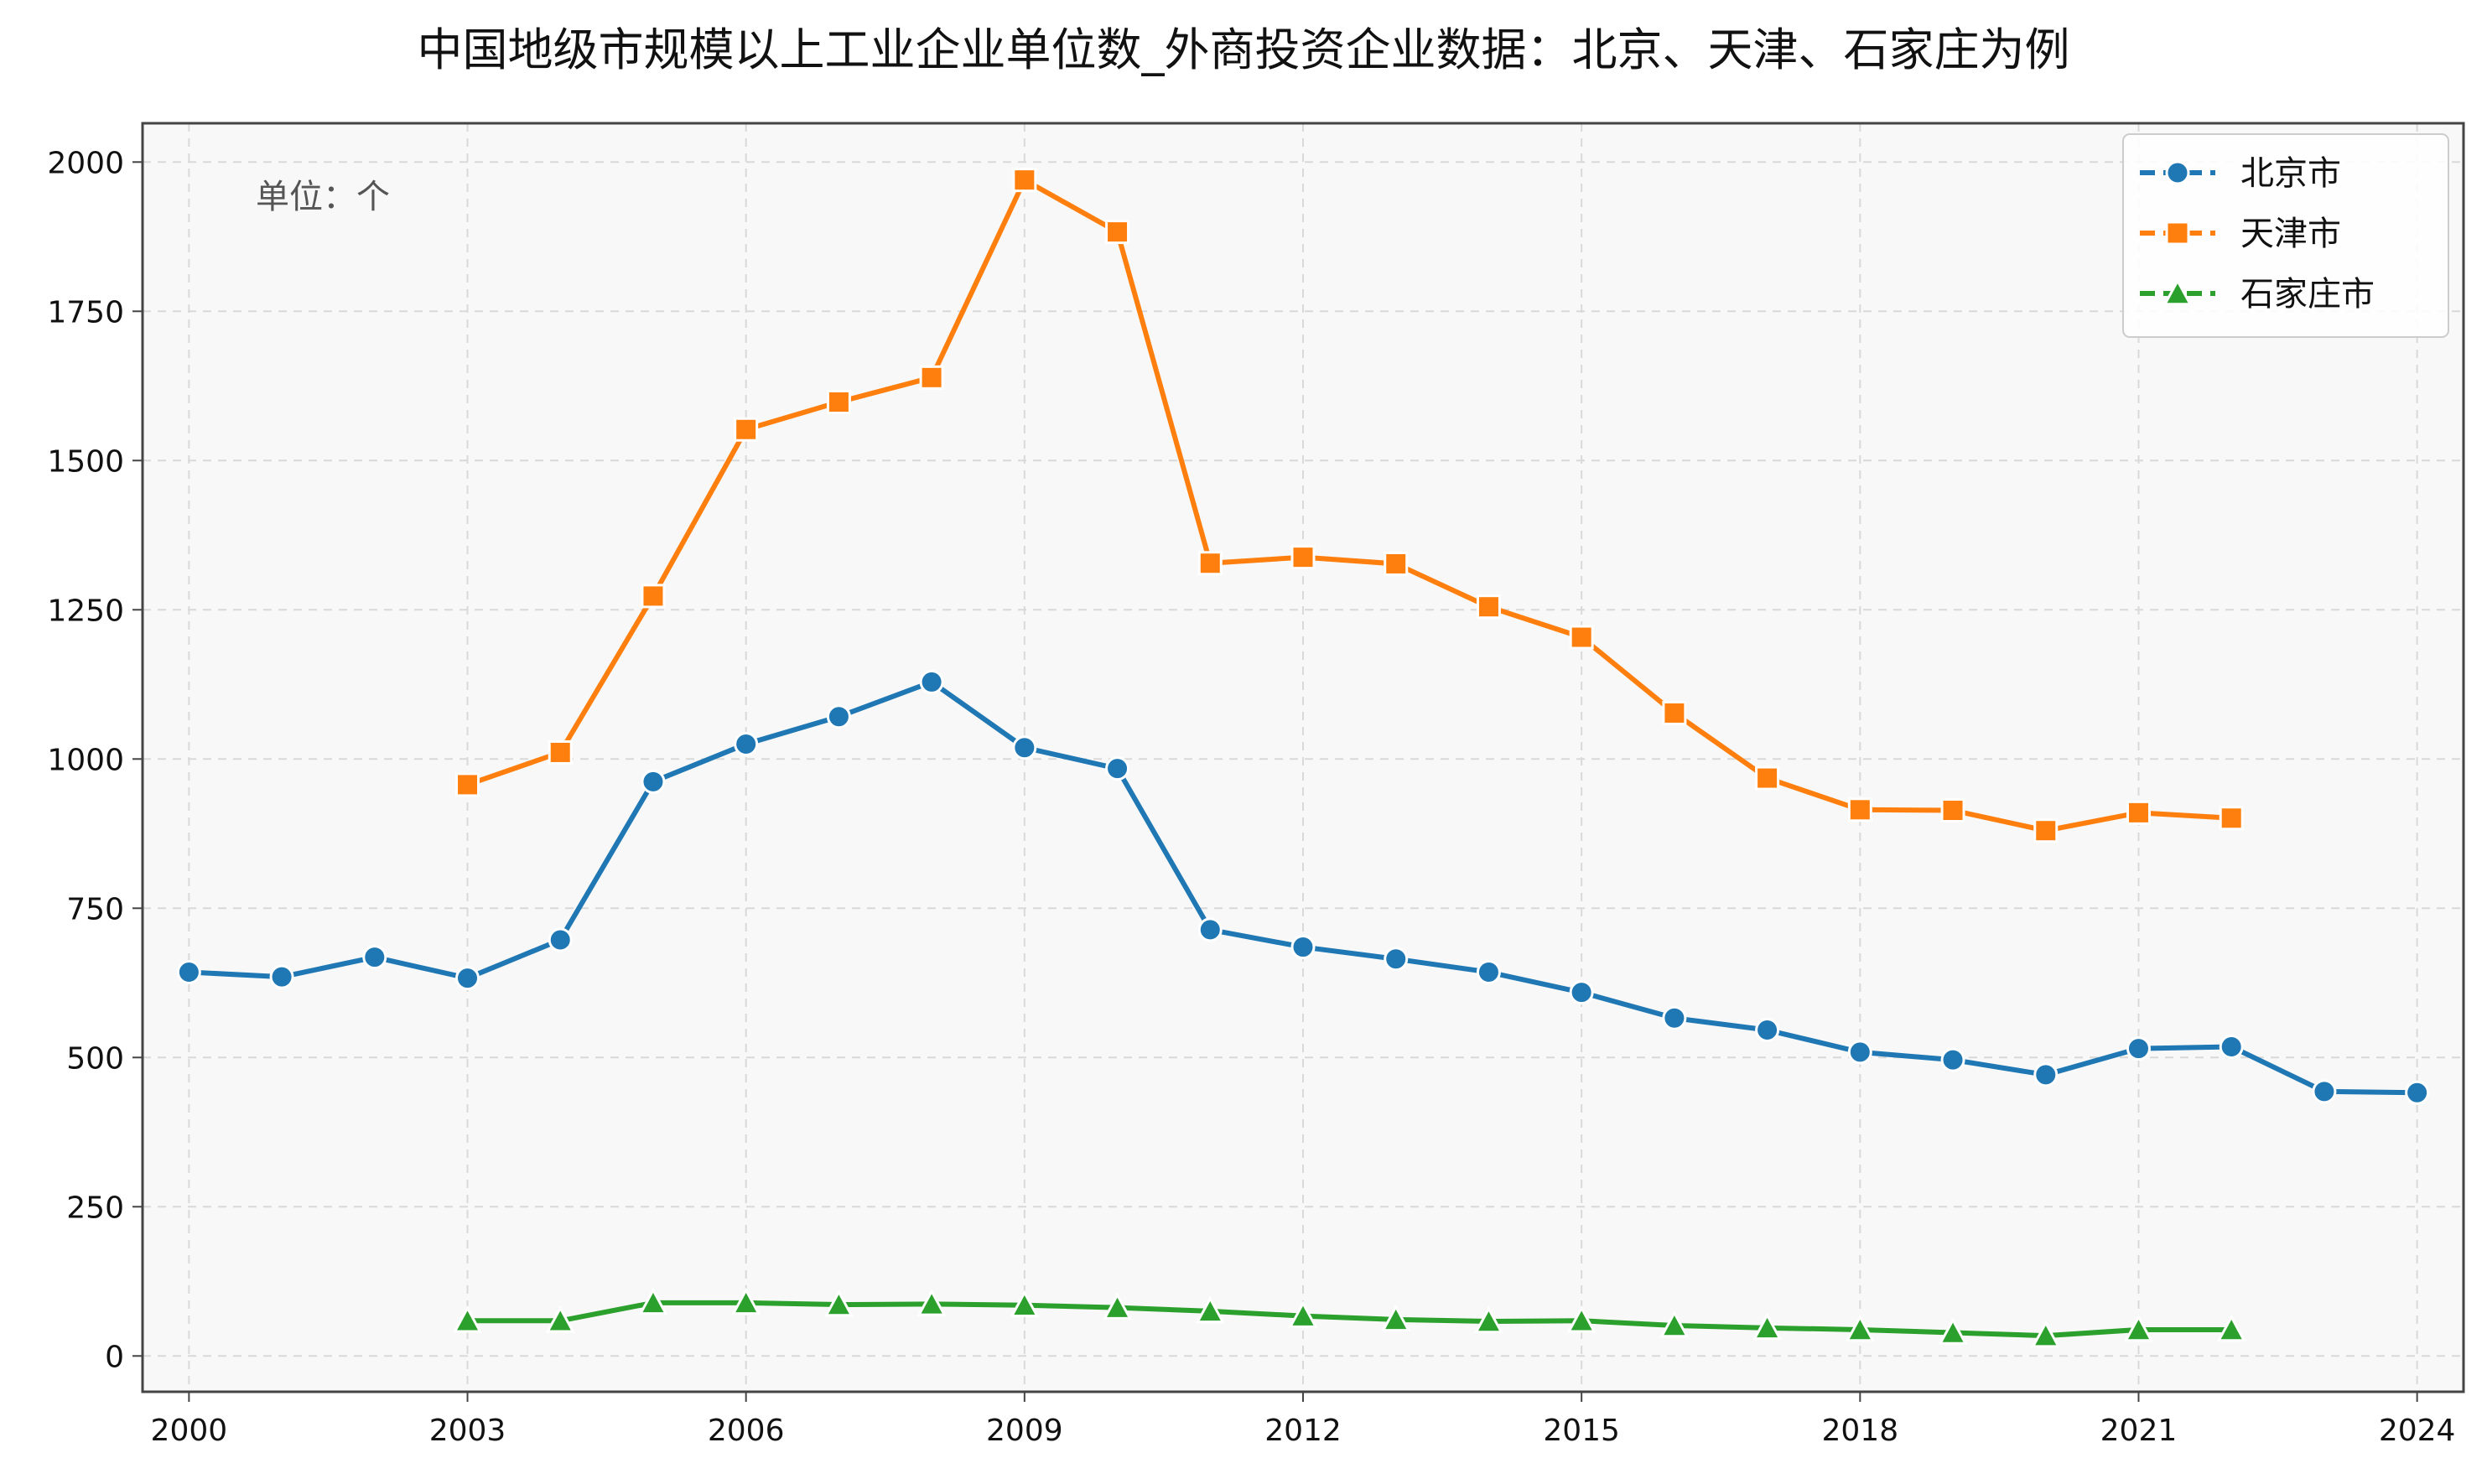  I want to click on legend-item-2: 天津市, so click(2240, 234).